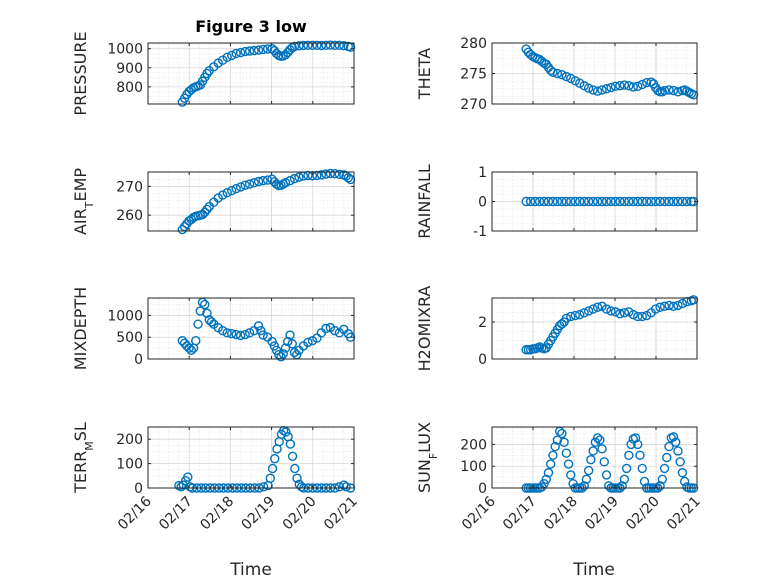 This screenshot has height=583, width=778. What do you see at coordinates (213, 66) in the screenshot?
I see `subplot-pressure: 800 900 1000 PRESSURE Figure 3 low` at bounding box center [213, 66].